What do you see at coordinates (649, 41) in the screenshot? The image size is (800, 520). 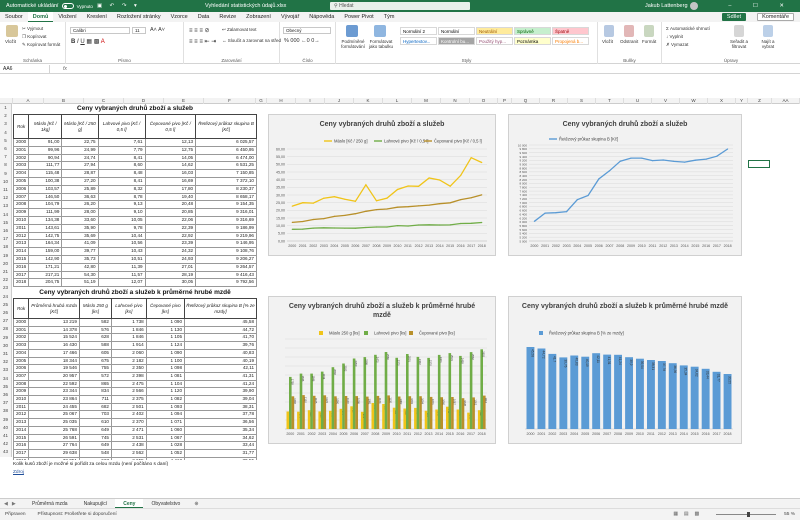 I see `format-cells-button: Formát` at bounding box center [649, 41].